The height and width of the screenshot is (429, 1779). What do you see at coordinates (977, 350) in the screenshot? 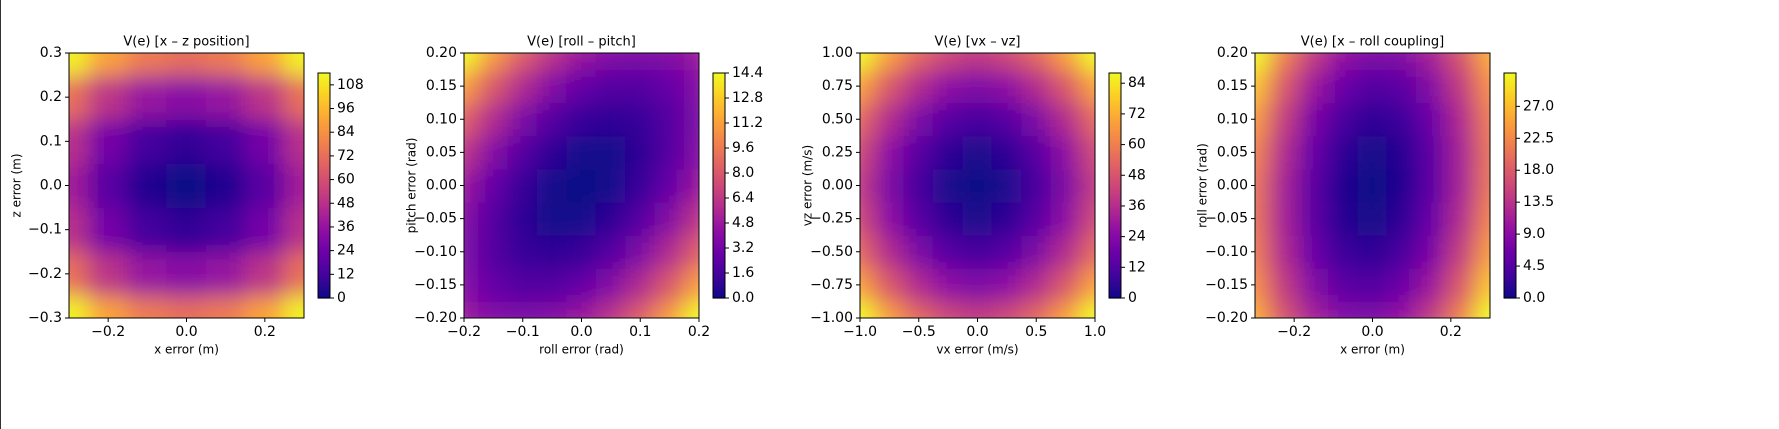
I see `x-axis-label: vx error (m/s)` at bounding box center [977, 350].